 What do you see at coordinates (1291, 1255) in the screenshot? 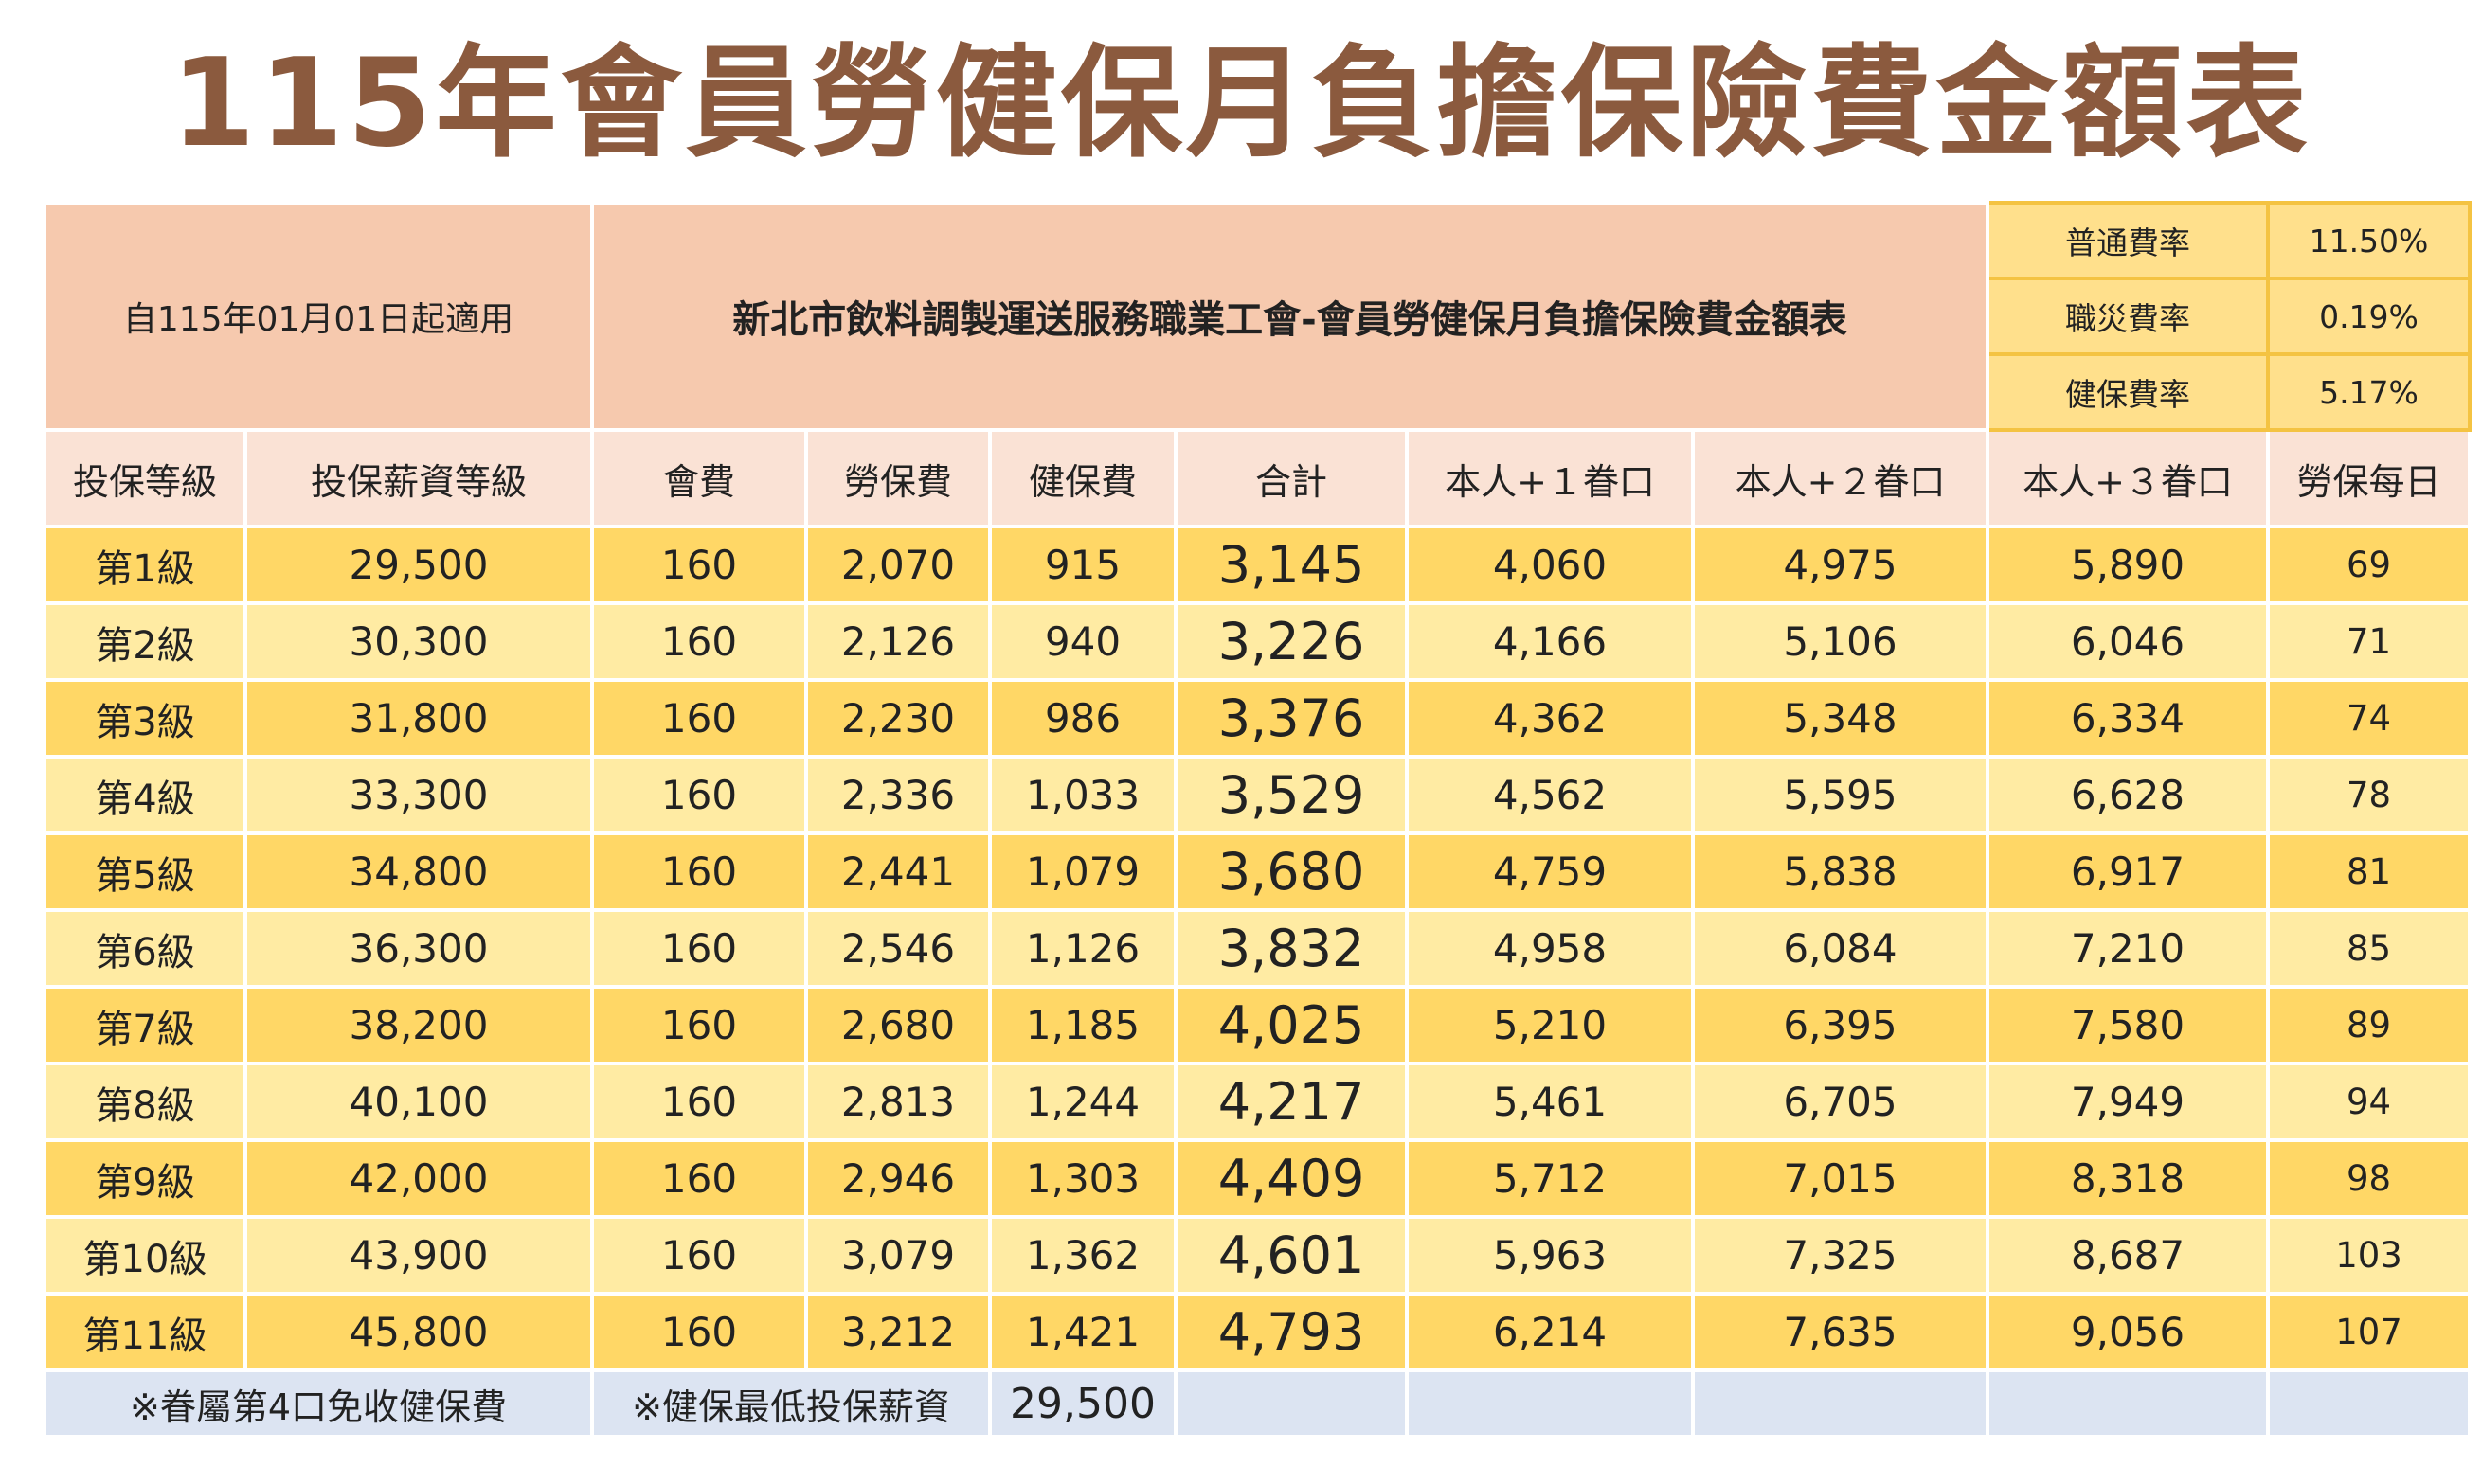
I see `cell-total: 4,601` at bounding box center [1291, 1255].